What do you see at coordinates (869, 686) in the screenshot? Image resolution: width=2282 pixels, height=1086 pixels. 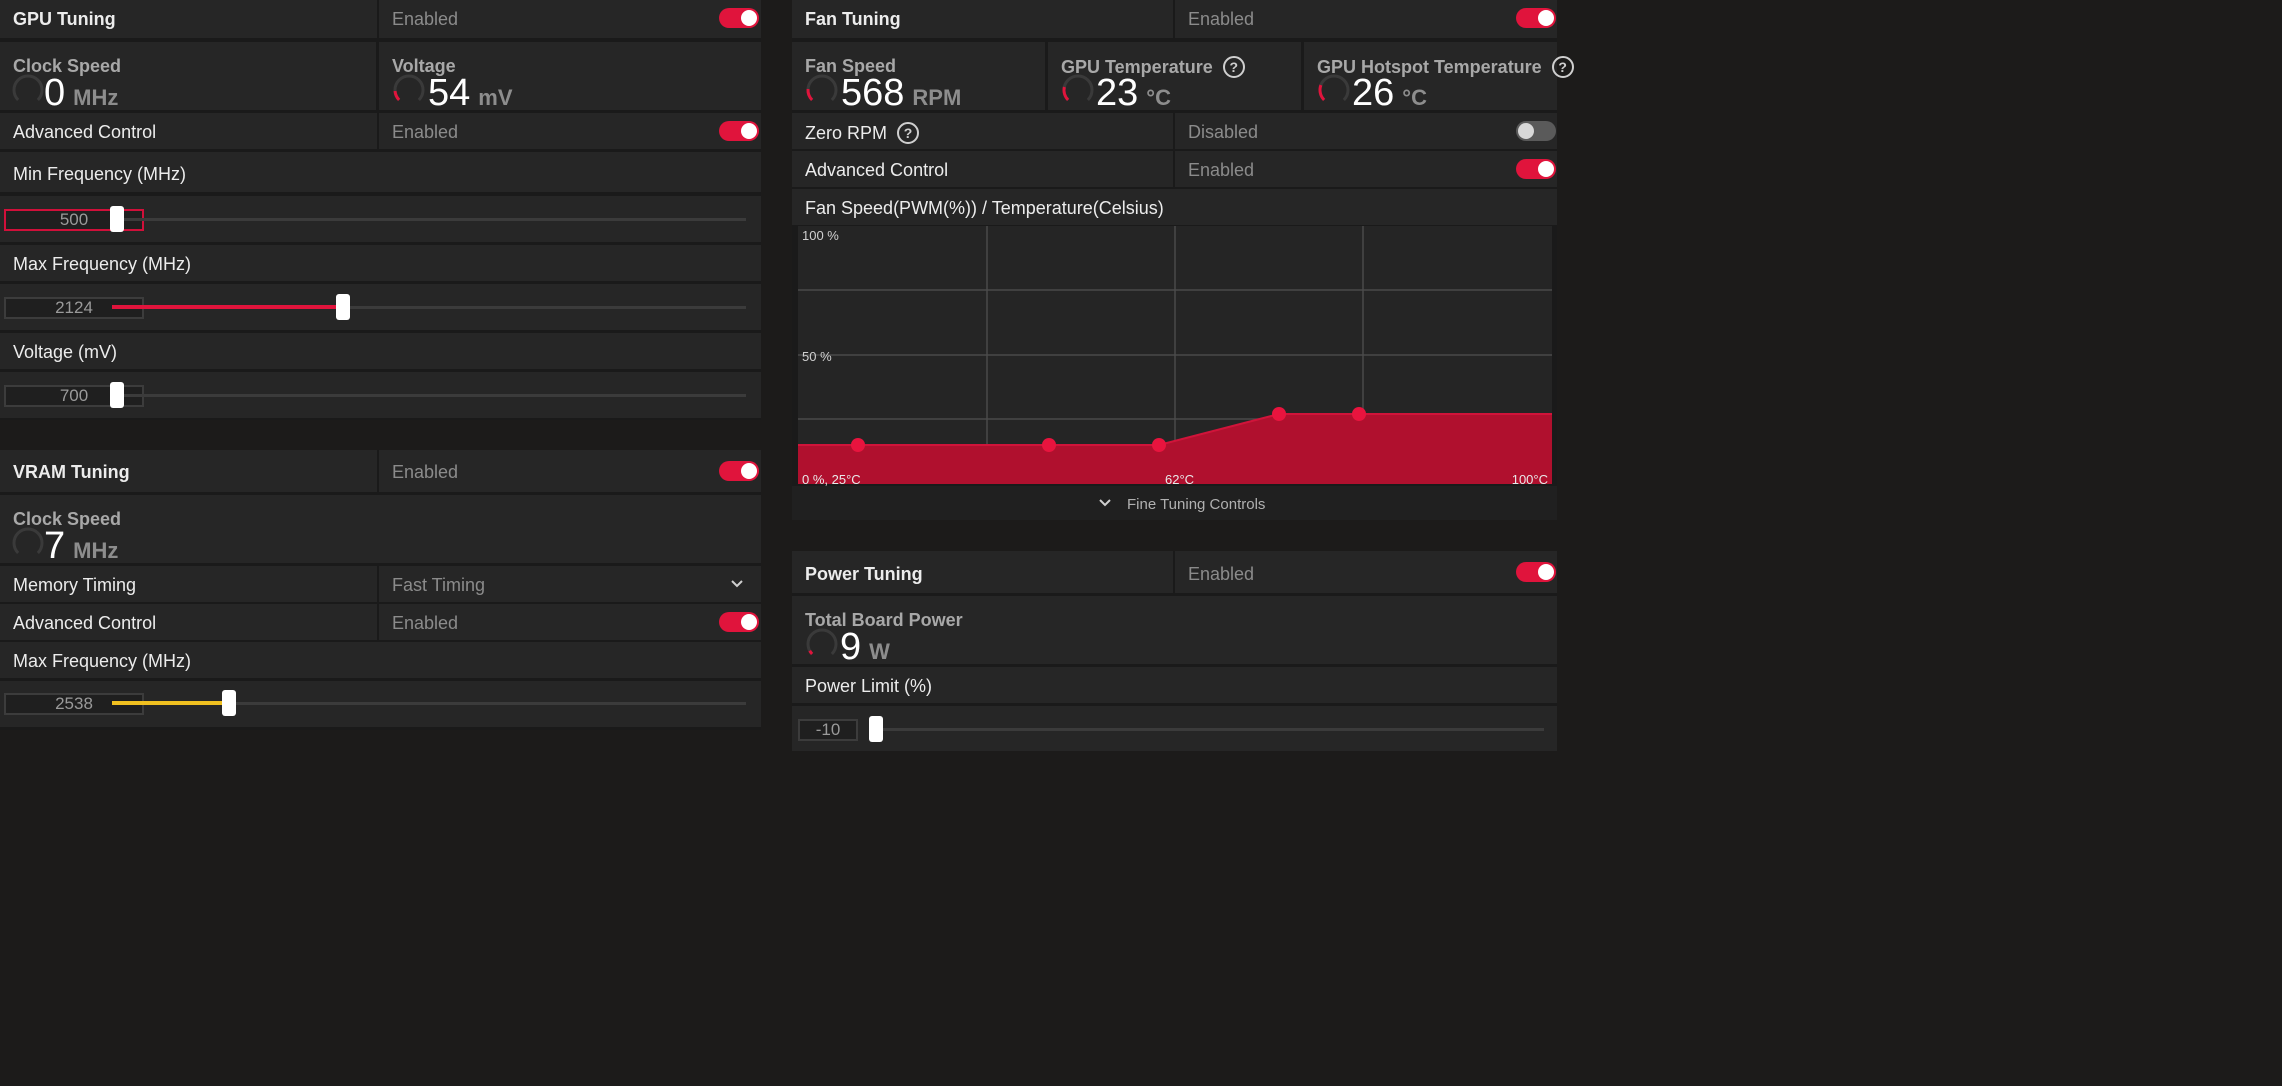 I see `power-limit-label: Power Limit (%)` at bounding box center [869, 686].